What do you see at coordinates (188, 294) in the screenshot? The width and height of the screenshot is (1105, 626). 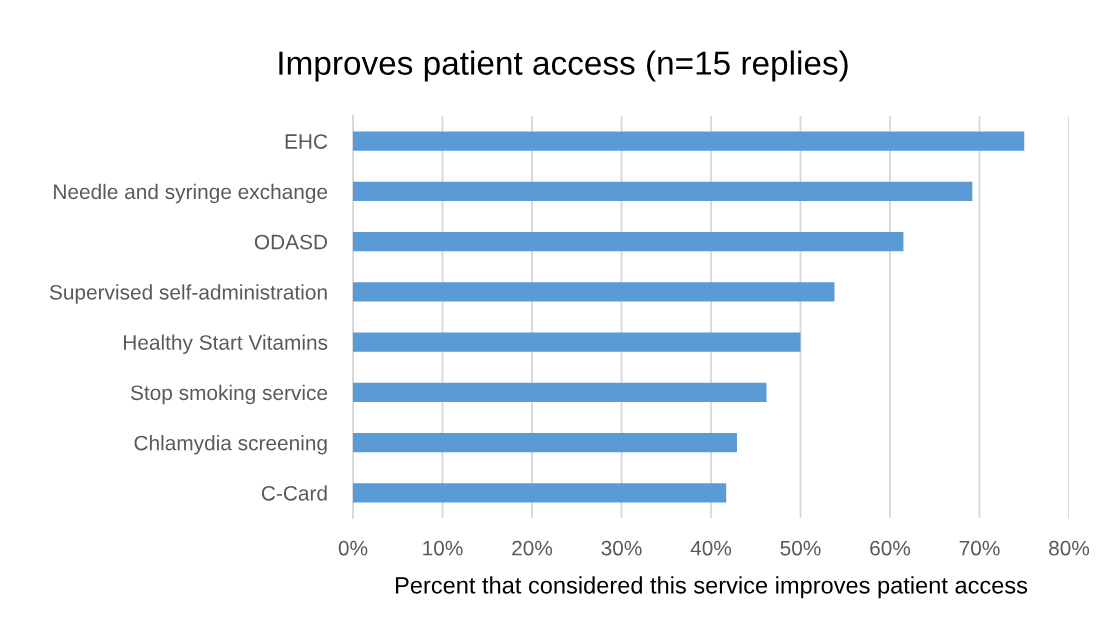 I see `y-tick-label: Supervised self-administration` at bounding box center [188, 294].